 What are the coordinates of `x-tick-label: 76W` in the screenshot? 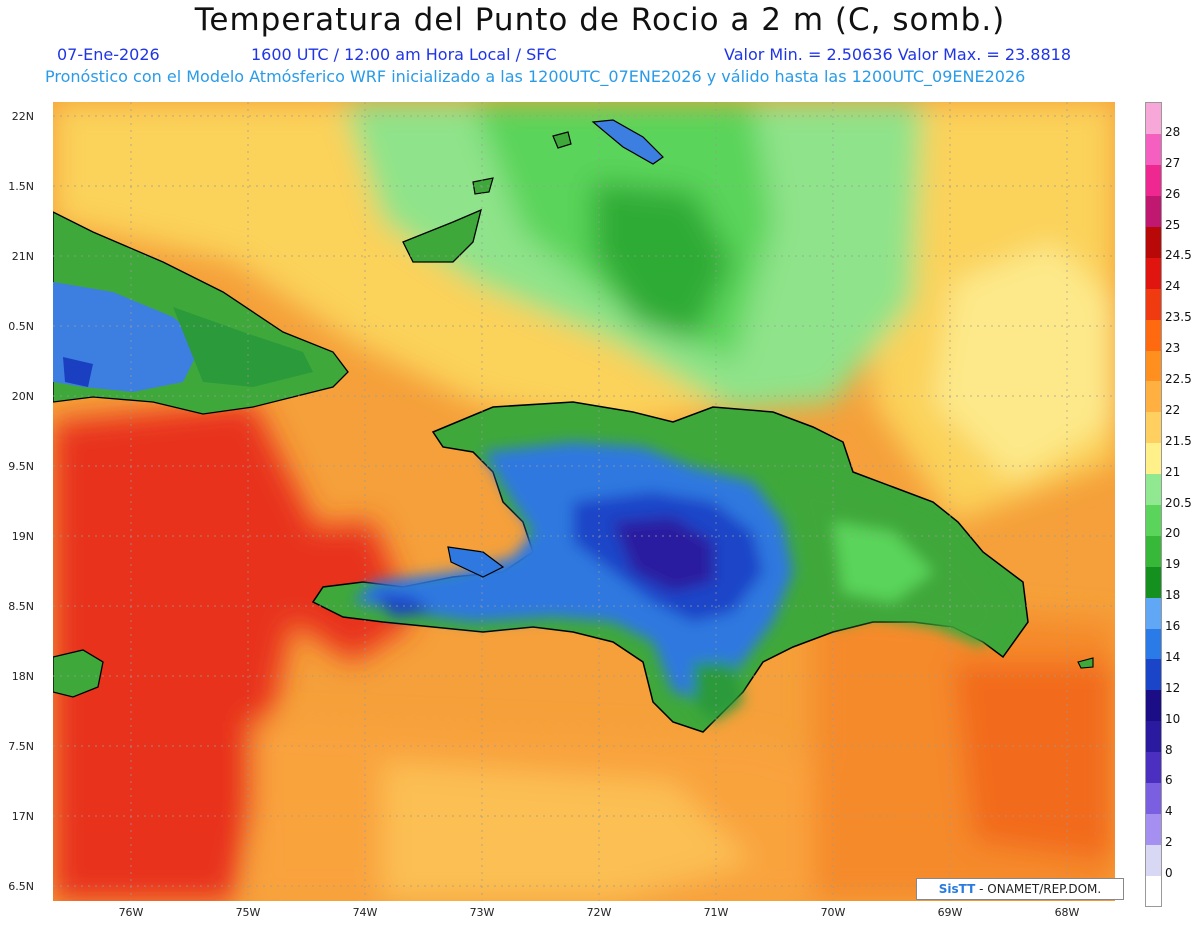 It's located at (131, 912).